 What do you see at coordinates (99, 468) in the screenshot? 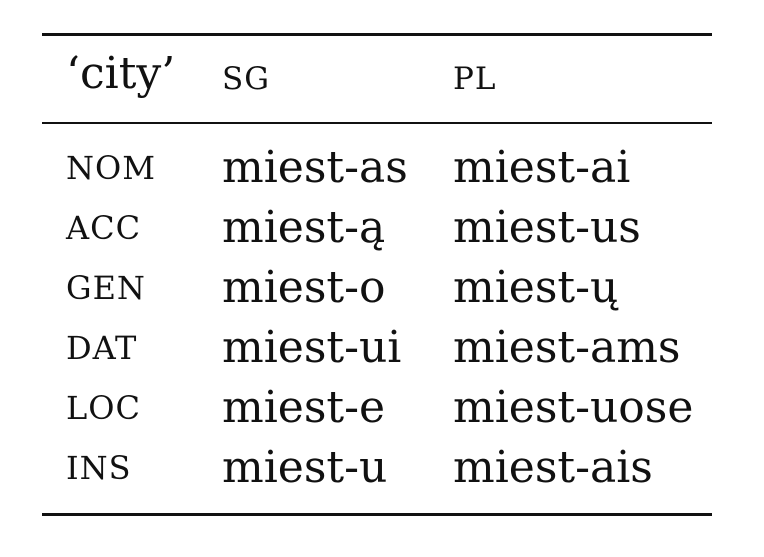
I see `case-label: INS` at bounding box center [99, 468].